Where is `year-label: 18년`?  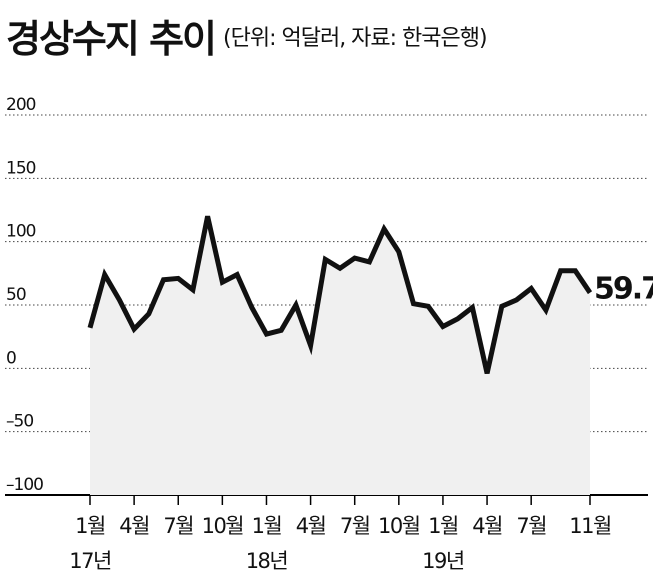
year-label: 18년 is located at coordinates (267, 561).